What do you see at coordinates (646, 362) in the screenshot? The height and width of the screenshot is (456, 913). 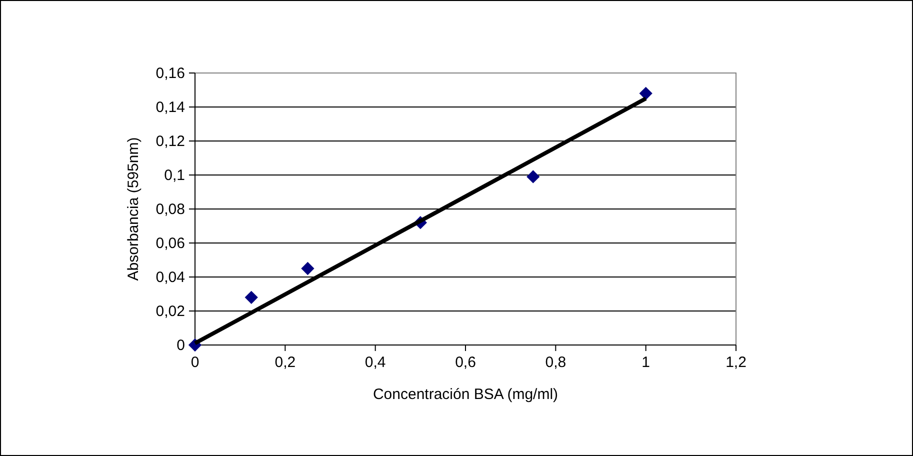 I see `x-tick-label: 1` at bounding box center [646, 362].